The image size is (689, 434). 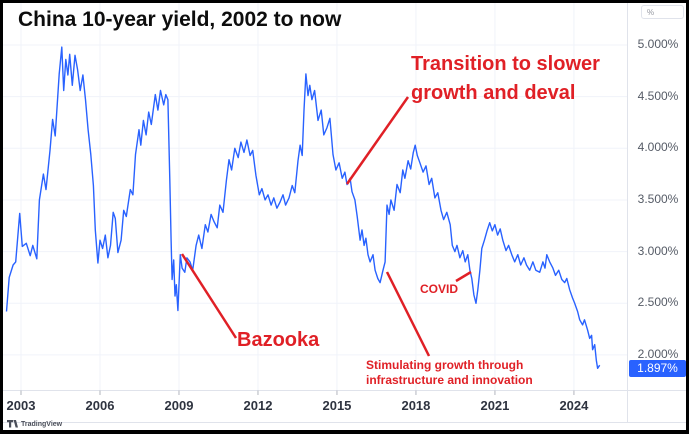 I want to click on tradingview-logo-text: TradingView, so click(x=42, y=424).